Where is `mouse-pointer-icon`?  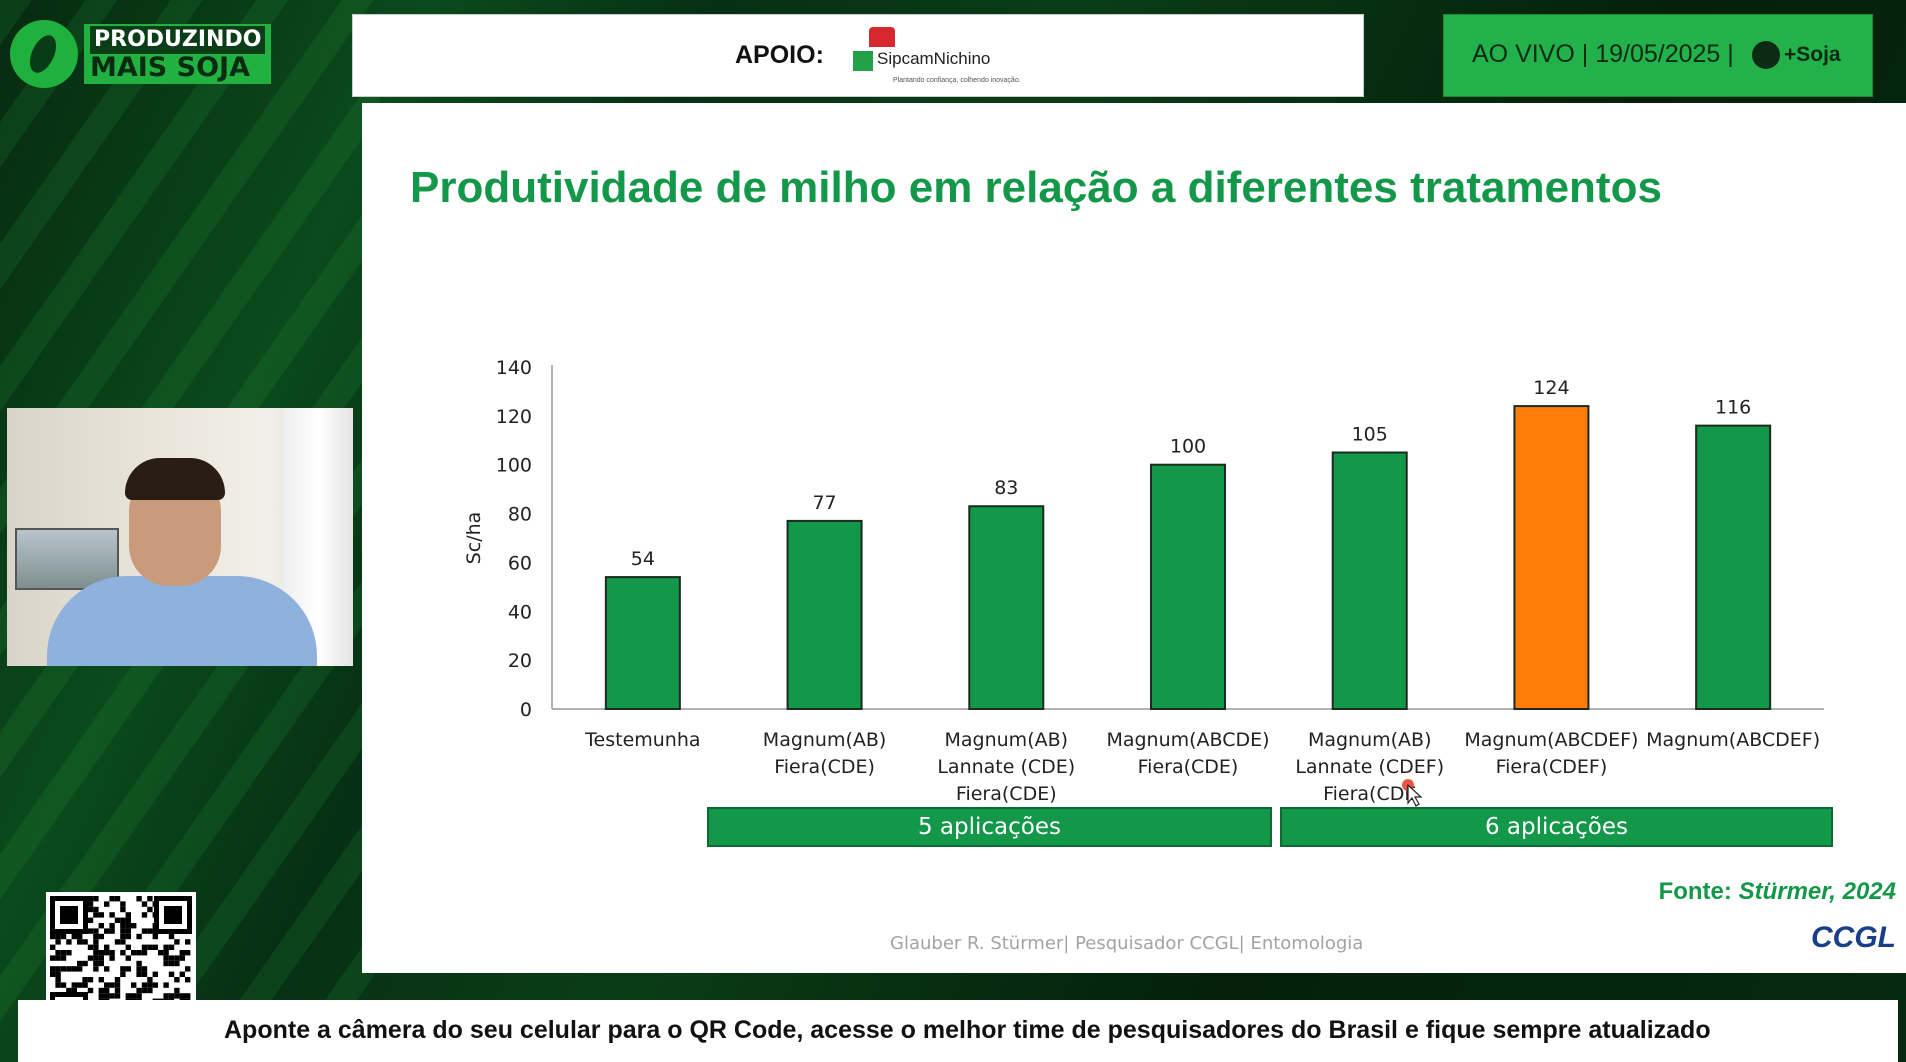 mouse-pointer-icon is located at coordinates (1412, 793).